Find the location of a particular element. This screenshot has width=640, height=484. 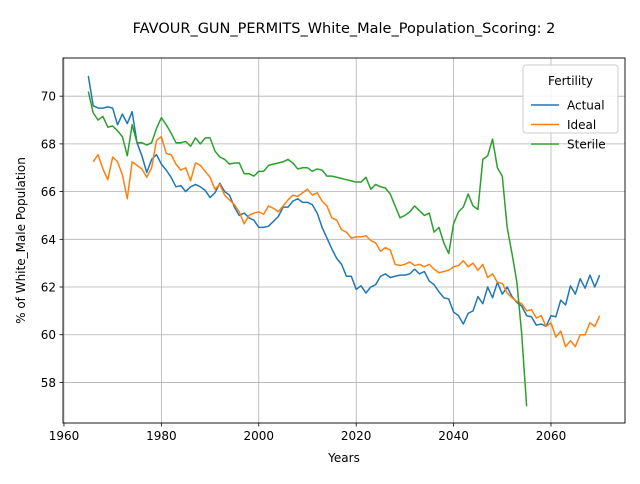

y-tick-label: 58 is located at coordinates (48, 383).